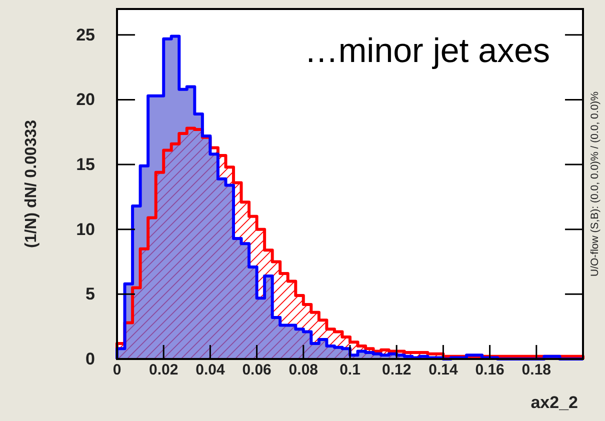 The height and width of the screenshot is (421, 605). Describe the element at coordinates (211, 370) in the screenshot. I see `x-tick-label: 0.04` at that location.